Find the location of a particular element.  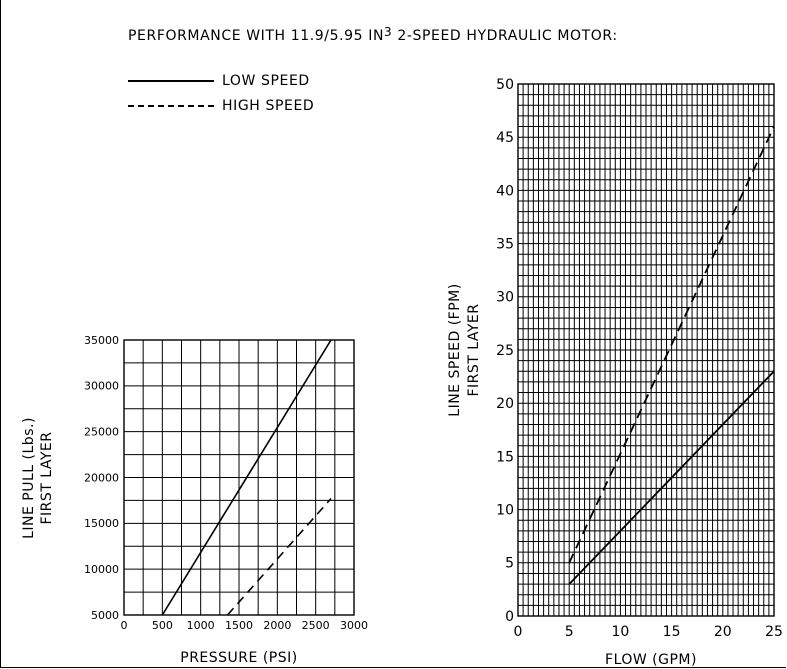

chart2-y-axis-label-1: LINE SPEED (FPM) is located at coordinates (455, 349).